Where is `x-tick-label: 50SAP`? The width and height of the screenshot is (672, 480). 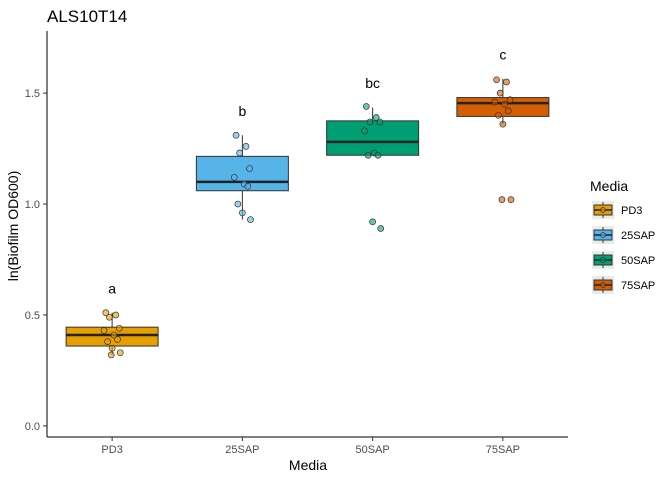 x-tick-label: 50SAP is located at coordinates (373, 450).